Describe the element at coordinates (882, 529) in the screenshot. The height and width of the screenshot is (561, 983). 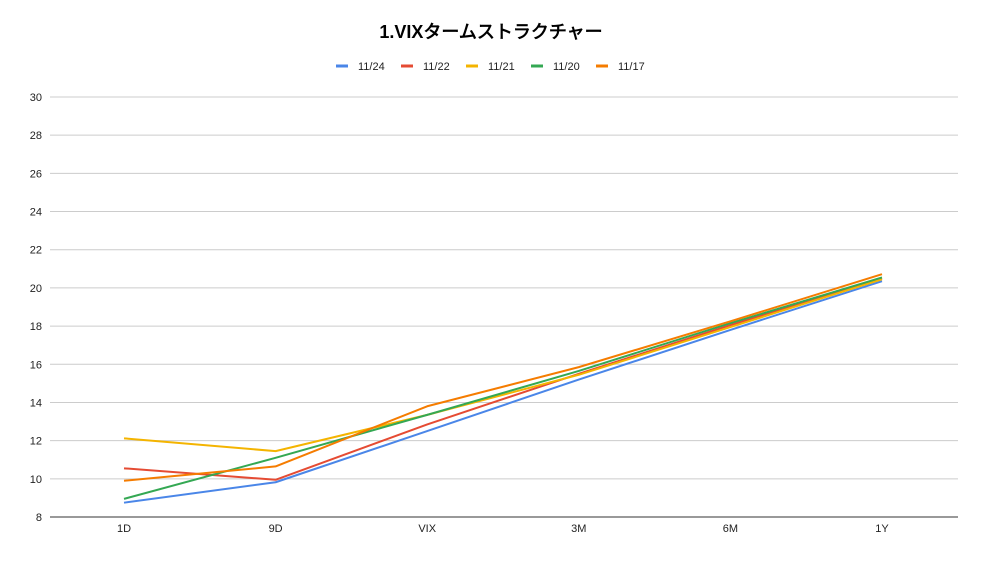
I see `x-tick-label: 1Y` at that location.